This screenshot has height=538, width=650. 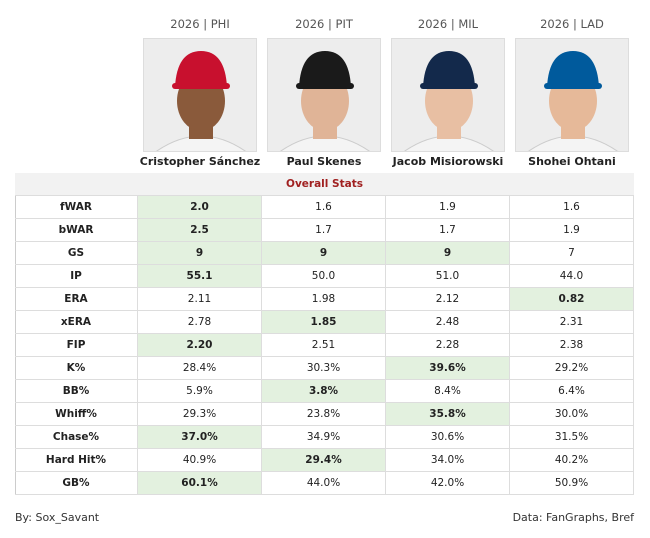 What do you see at coordinates (324, 276) in the screenshot?
I see `stat-cell: 50.0` at bounding box center [324, 276].